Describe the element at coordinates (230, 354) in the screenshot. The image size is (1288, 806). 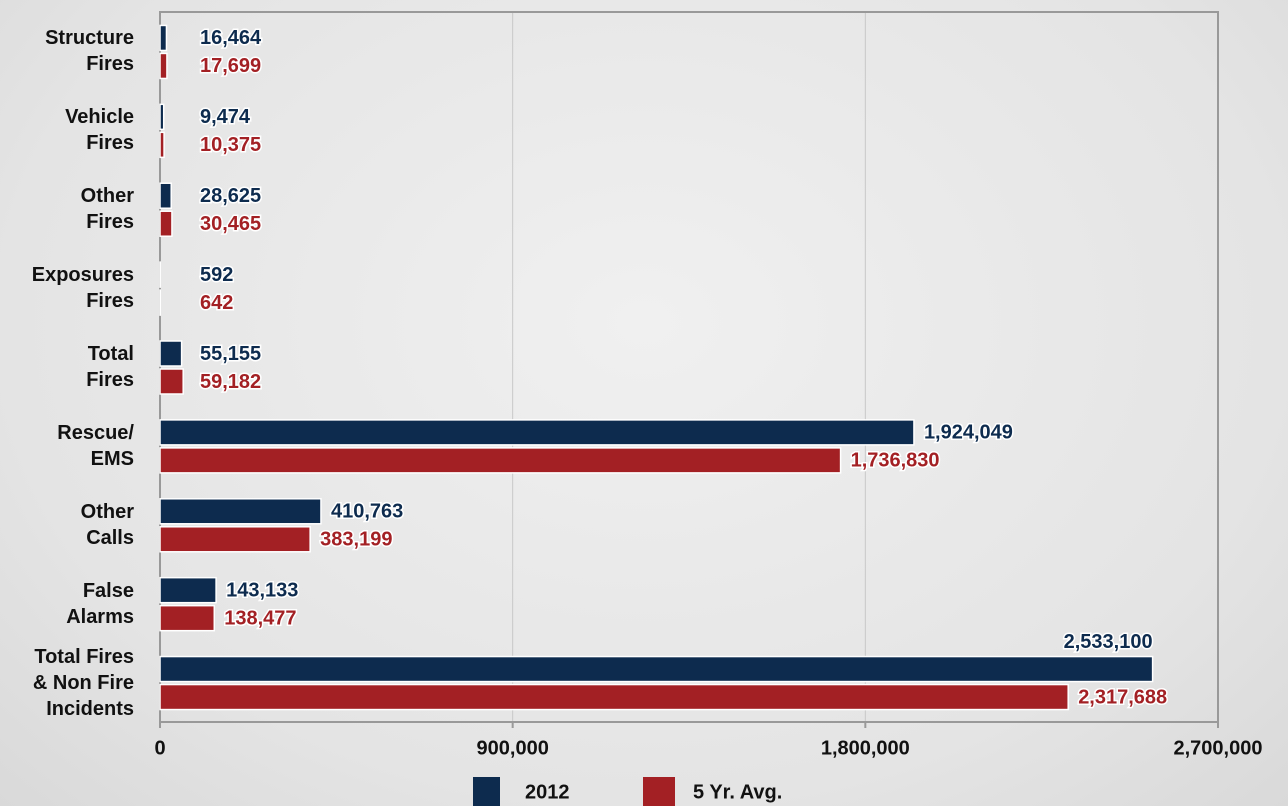
I see `value-label: 55,155` at that location.